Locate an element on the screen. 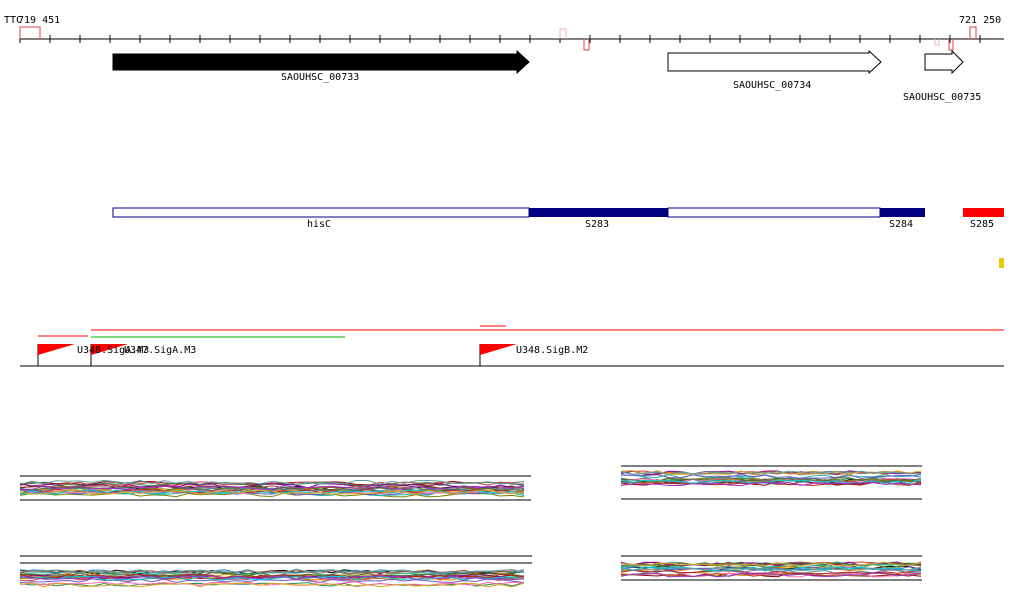 The height and width of the screenshot is (611, 1024). profile-panel-bottom-left is located at coordinates (275, 571).